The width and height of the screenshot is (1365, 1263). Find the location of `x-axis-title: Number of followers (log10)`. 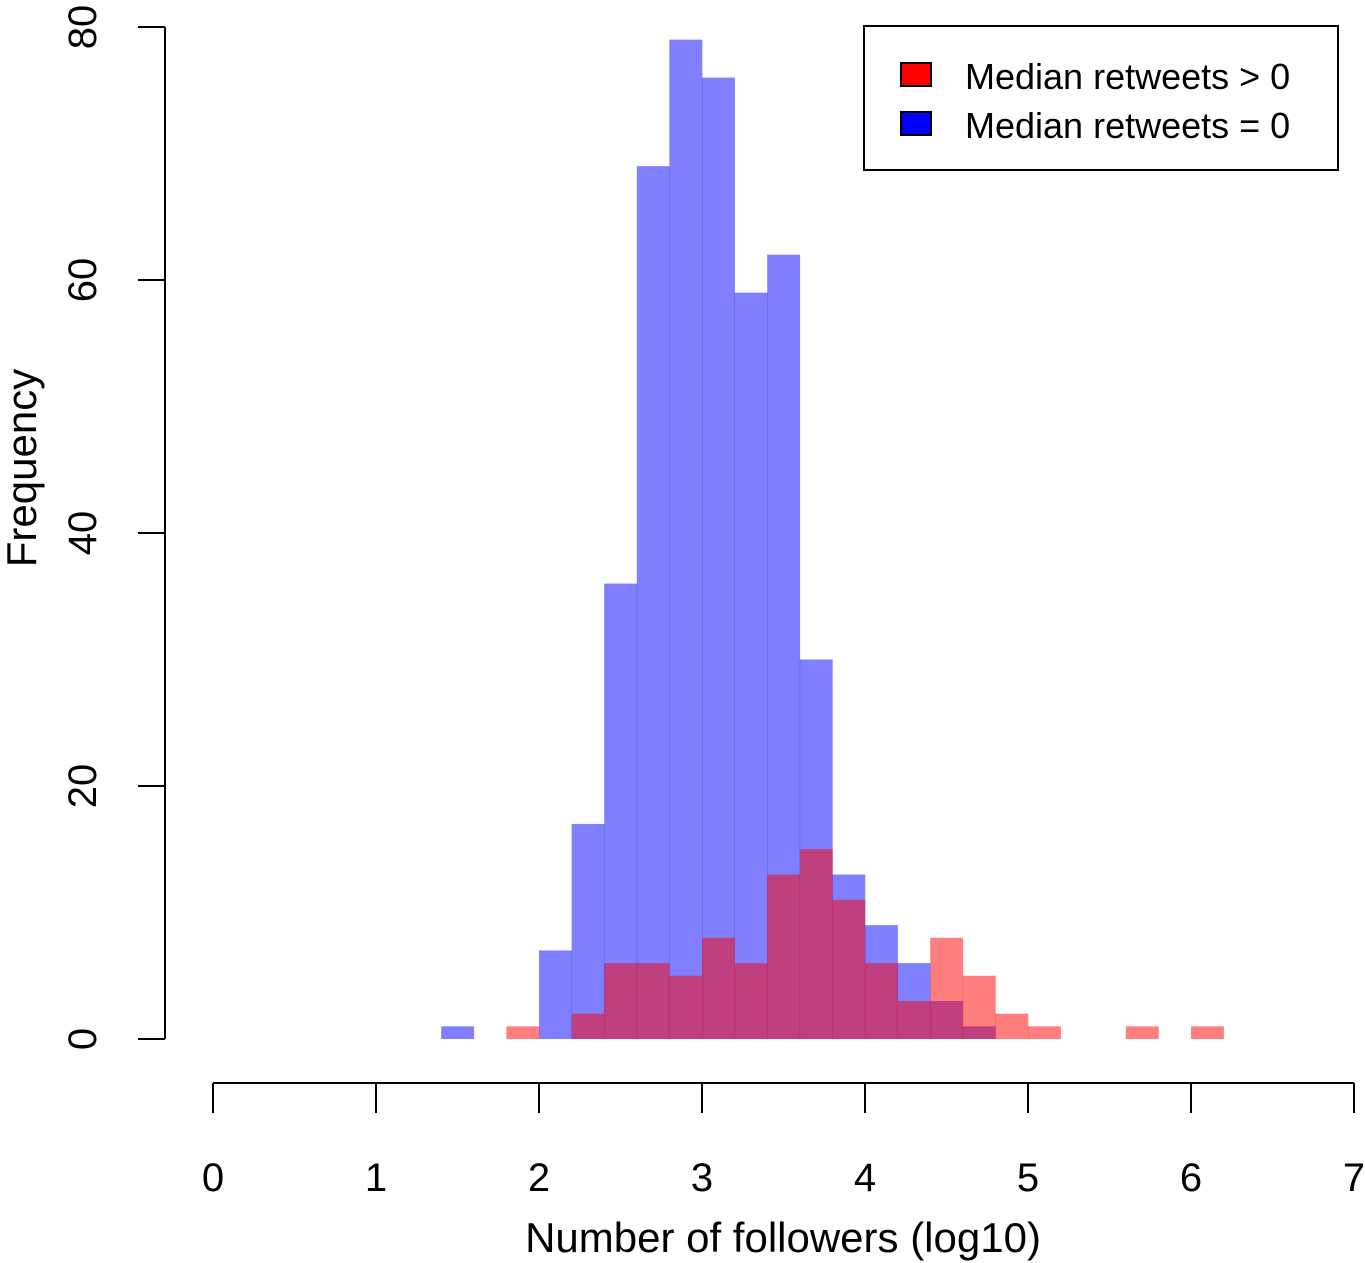

x-axis-title: Number of followers (log10) is located at coordinates (783, 1237).